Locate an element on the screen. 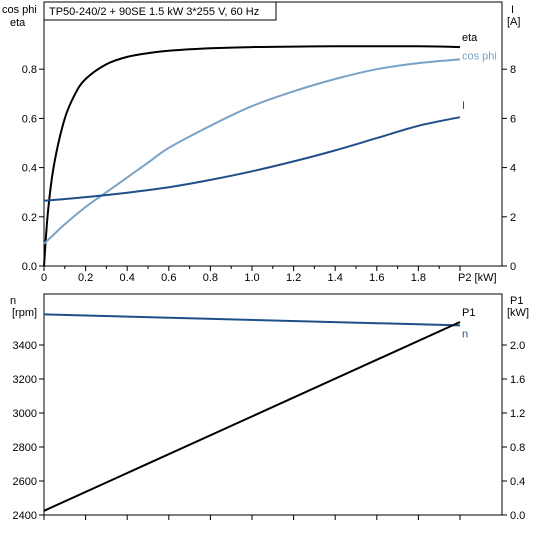 The image size is (533, 538). bottom-left-axis-label-2: [rpm] is located at coordinates (24, 313).